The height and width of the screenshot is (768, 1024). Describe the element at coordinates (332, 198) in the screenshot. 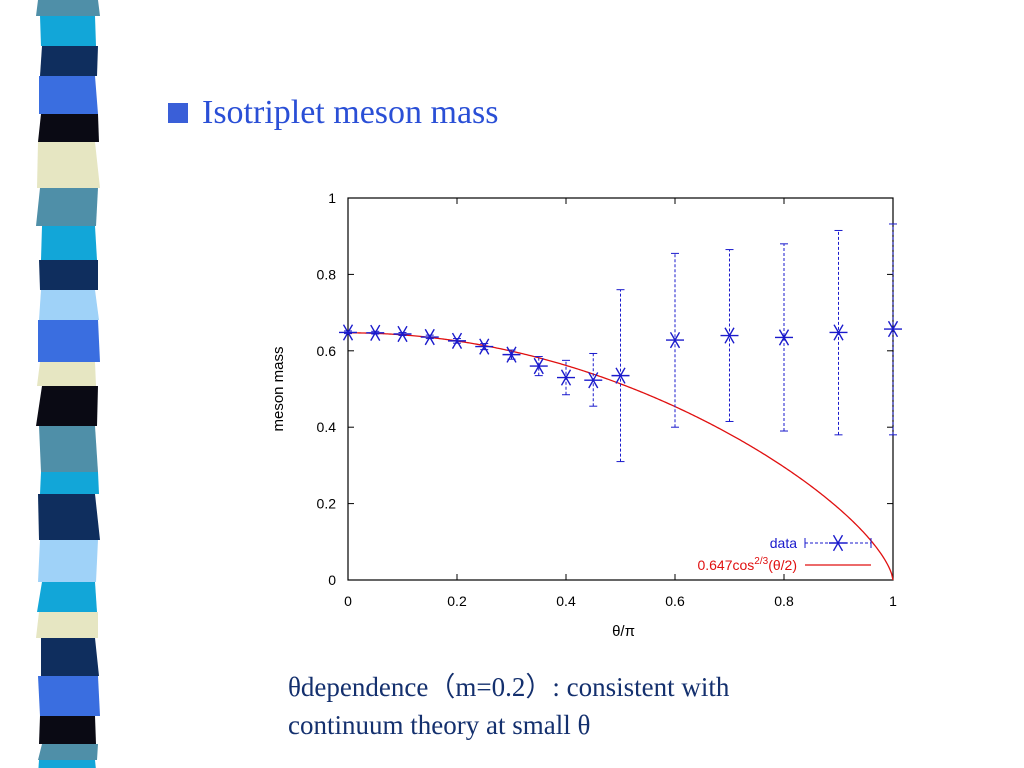

I see `y-tick-label: 1` at that location.